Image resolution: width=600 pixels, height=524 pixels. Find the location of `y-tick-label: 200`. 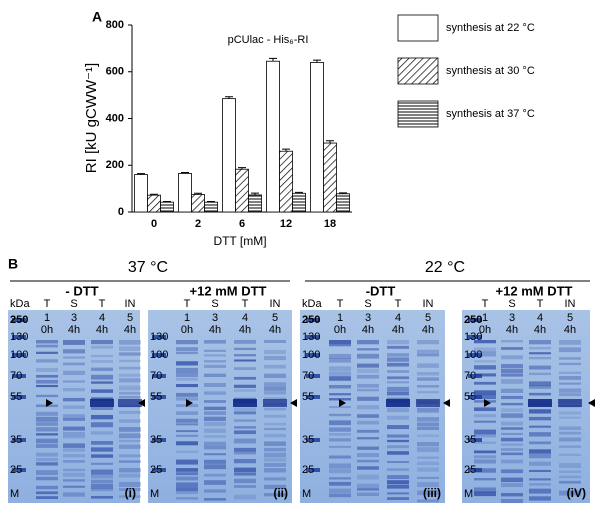

y-tick-label: 200 is located at coordinates (115, 165).